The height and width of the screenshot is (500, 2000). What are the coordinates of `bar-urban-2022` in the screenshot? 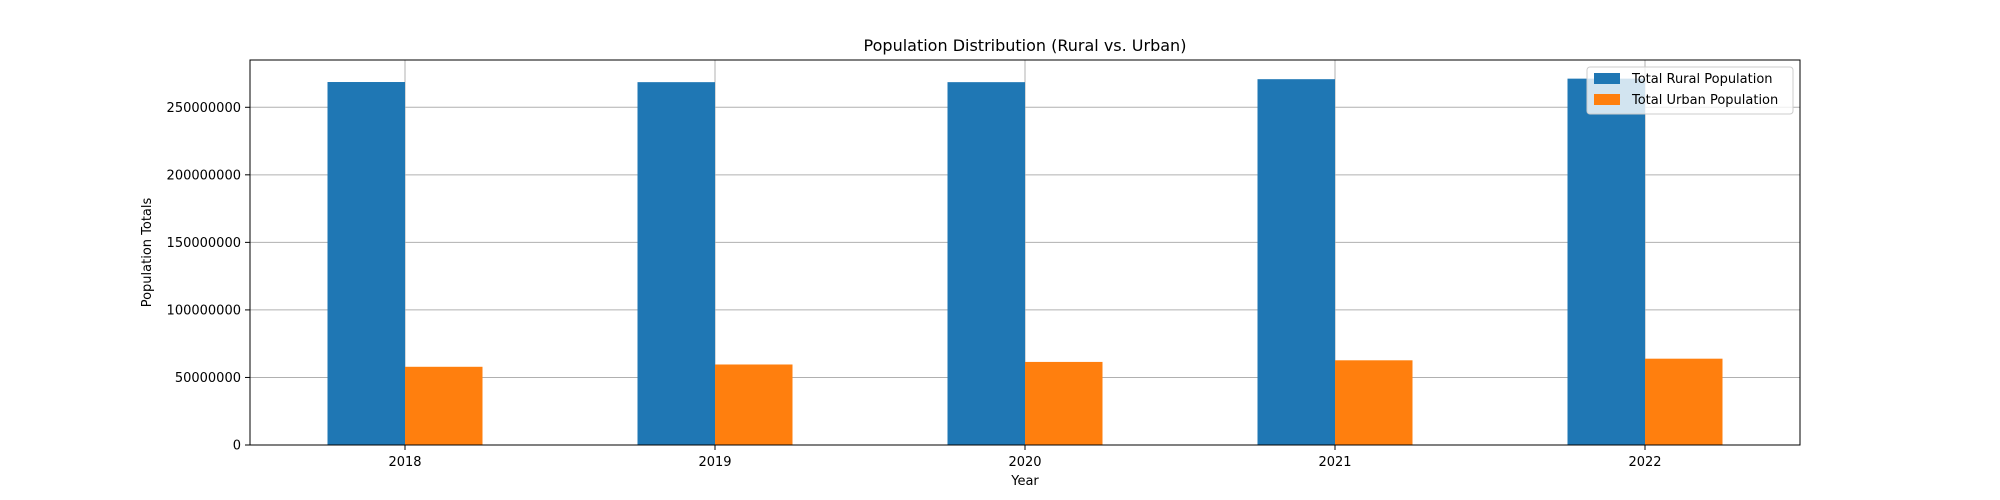 It's located at (1684, 401).